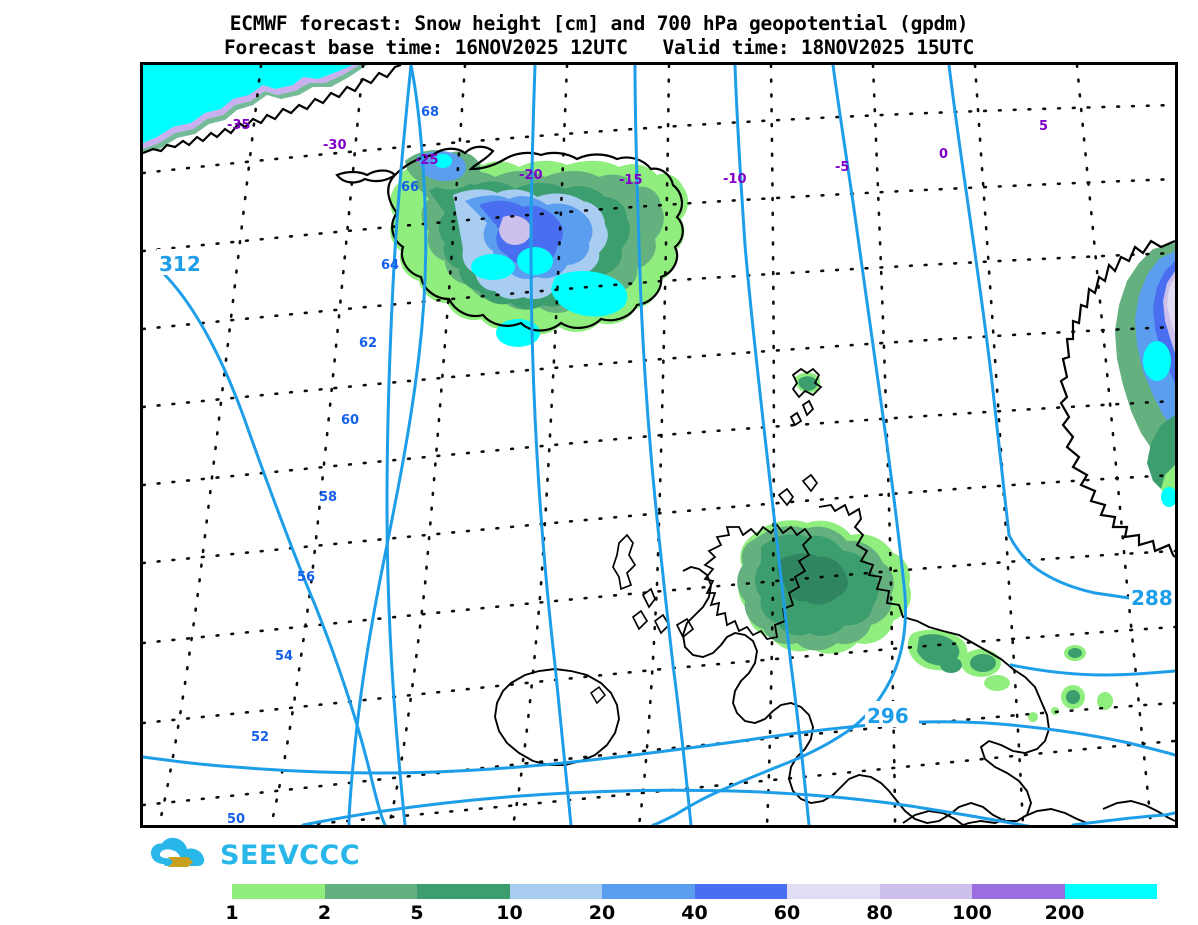  What do you see at coordinates (694, 913) in the screenshot?
I see `colorbar-label-40: 40` at bounding box center [694, 913].